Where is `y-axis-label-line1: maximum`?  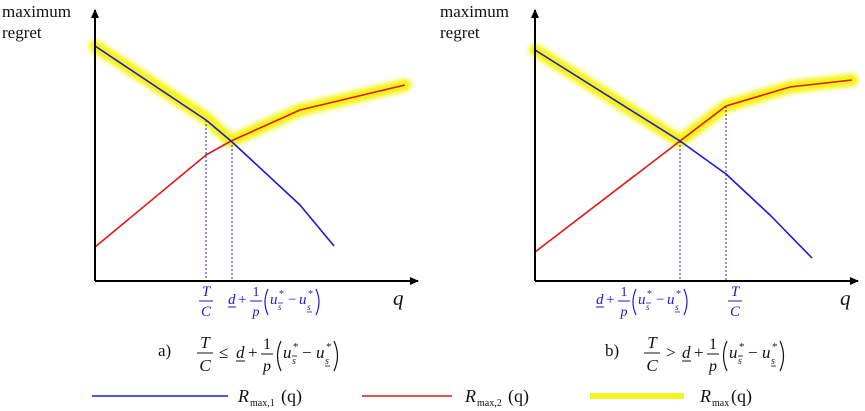 y-axis-label-line1: maximum is located at coordinates (36, 11).